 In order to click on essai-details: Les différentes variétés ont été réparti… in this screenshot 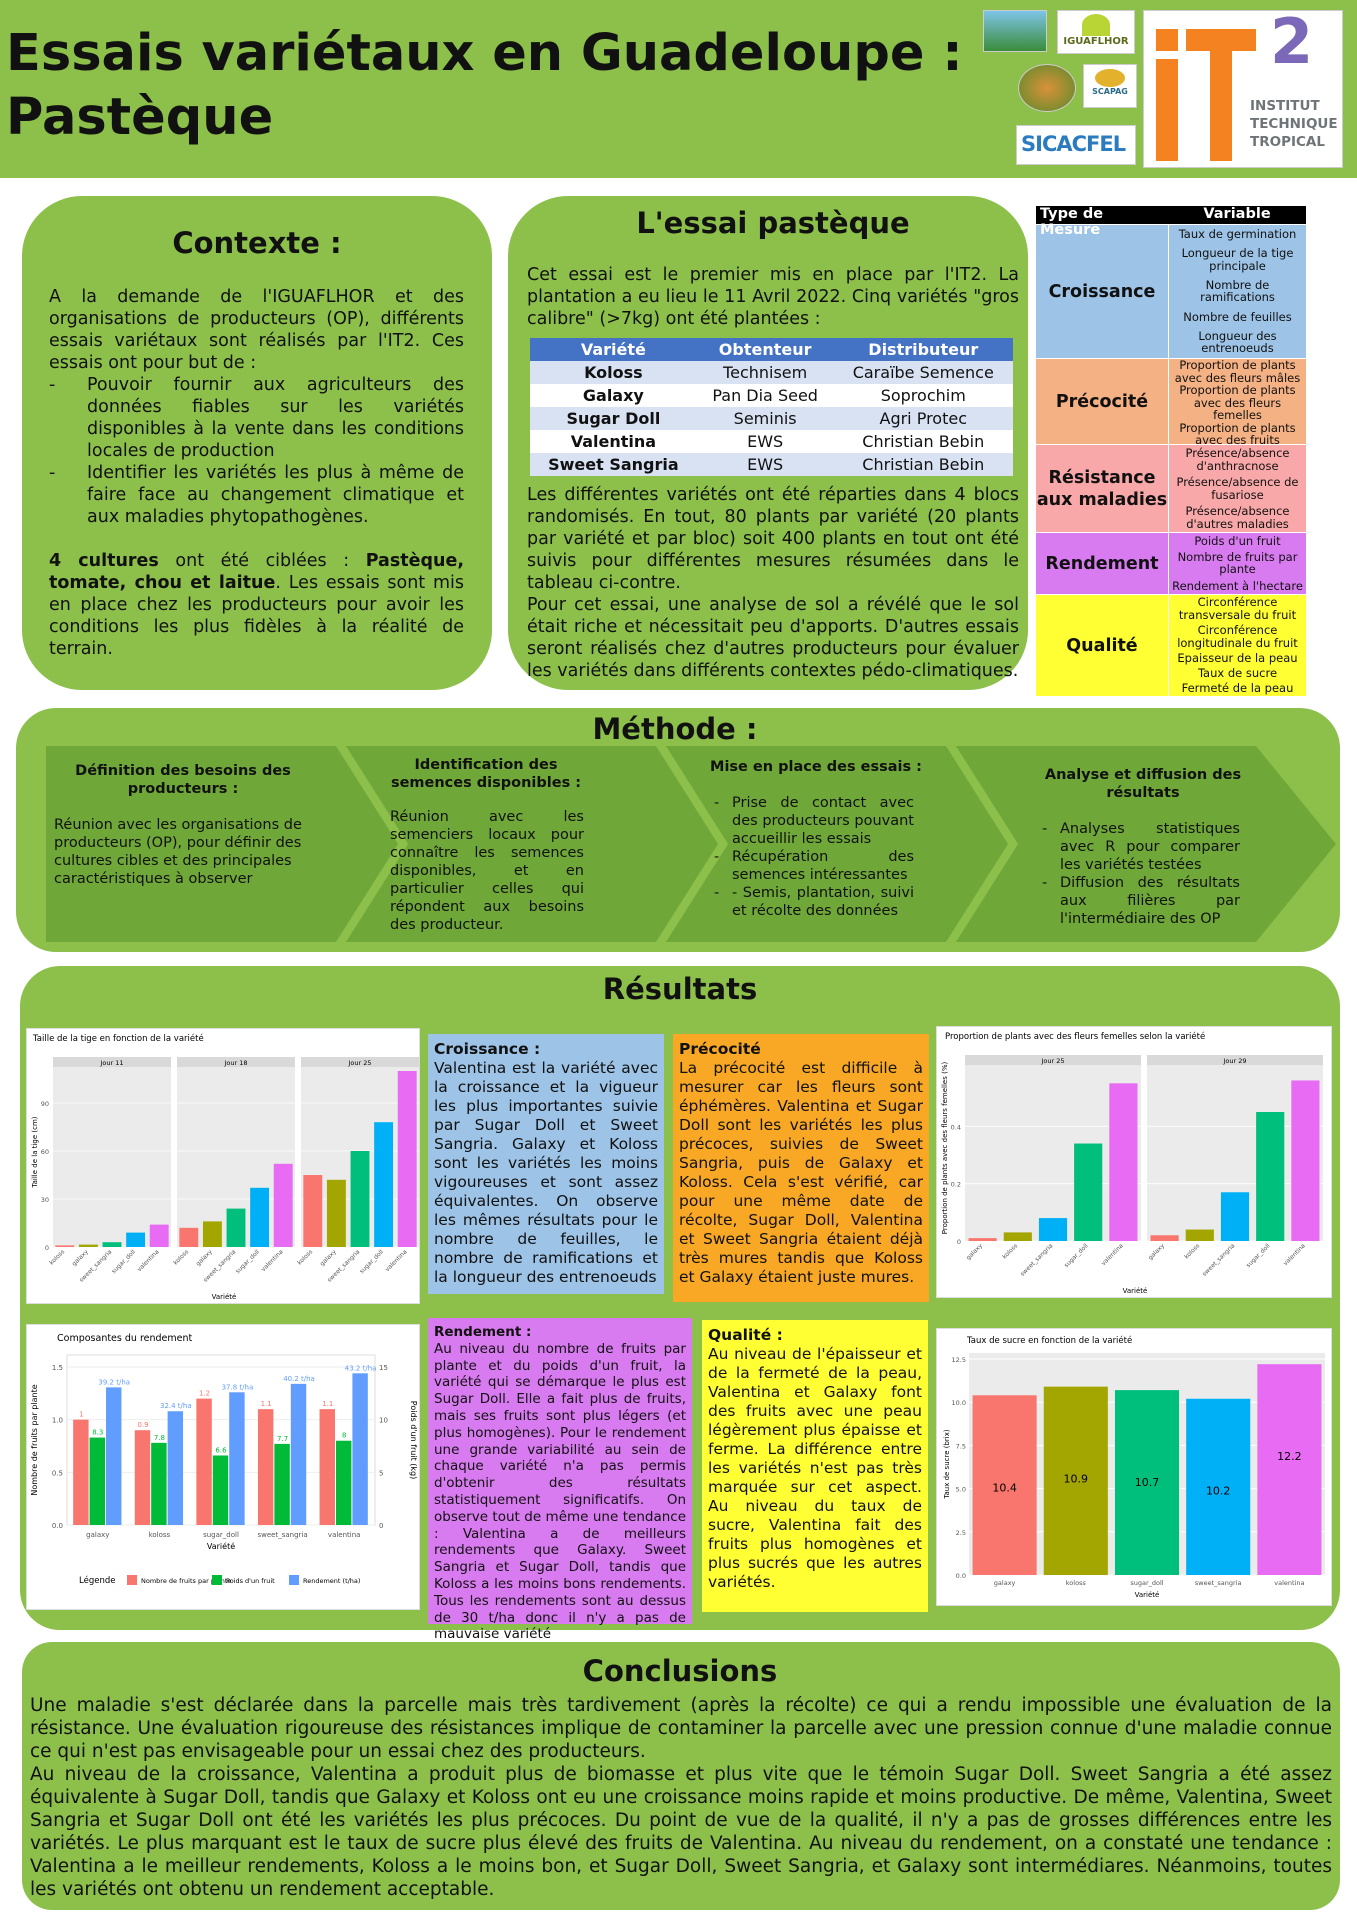, I will do `click(773, 583)`.